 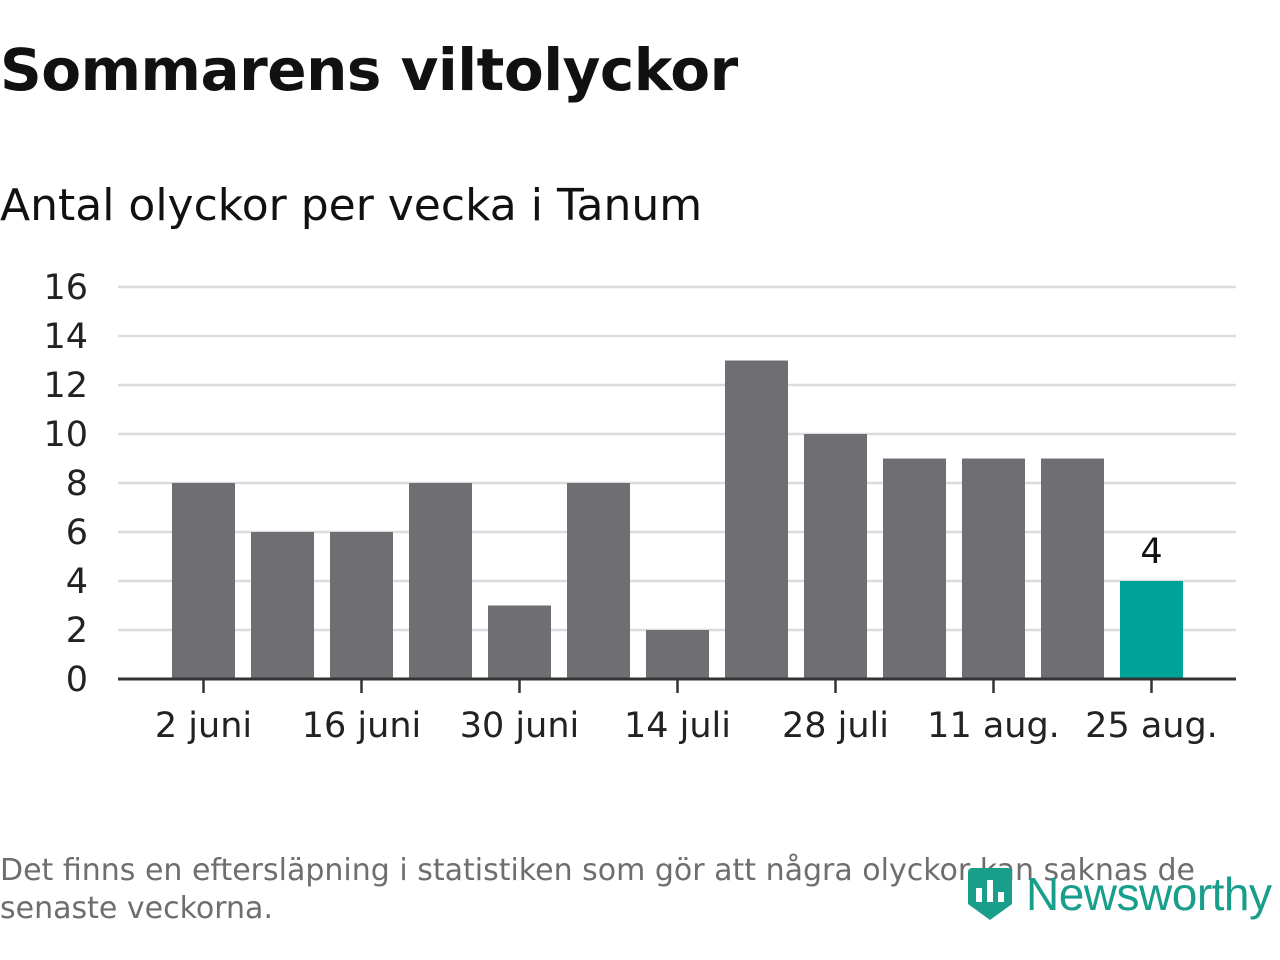 What do you see at coordinates (1149, 894) in the screenshot?
I see `logo-text: Newsworthy` at bounding box center [1149, 894].